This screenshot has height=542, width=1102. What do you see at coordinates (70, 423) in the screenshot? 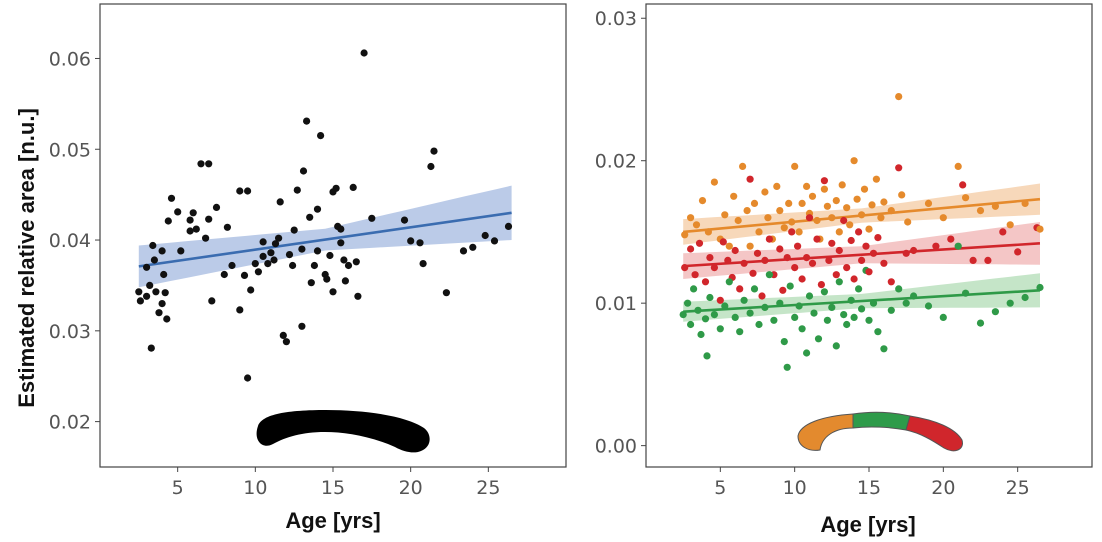
I see `left-y-tick-label: 0.02` at bounding box center [70, 423].